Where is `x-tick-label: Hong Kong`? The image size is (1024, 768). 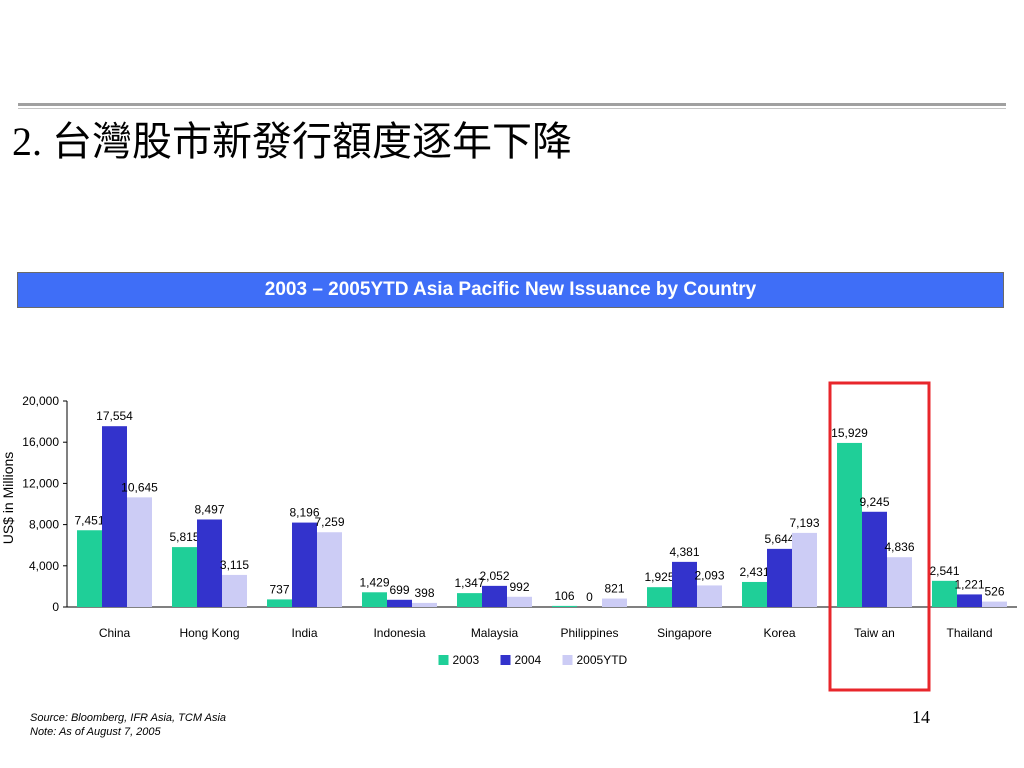
x-tick-label: Hong Kong is located at coordinates (209, 633).